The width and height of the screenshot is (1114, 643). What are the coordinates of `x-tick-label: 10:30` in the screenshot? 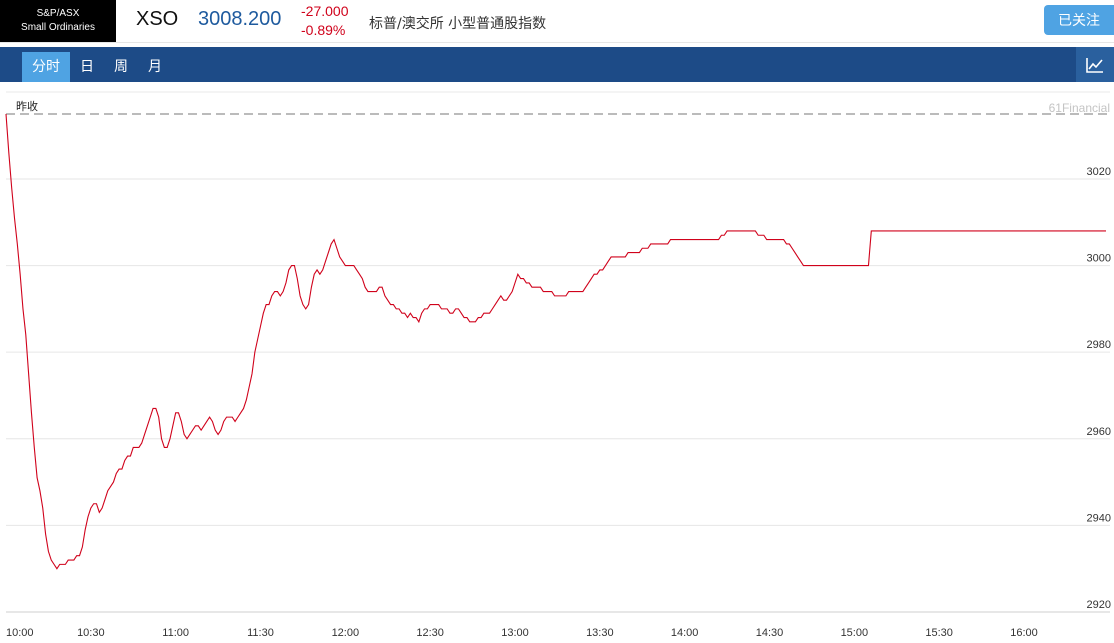 It's located at (91, 633).